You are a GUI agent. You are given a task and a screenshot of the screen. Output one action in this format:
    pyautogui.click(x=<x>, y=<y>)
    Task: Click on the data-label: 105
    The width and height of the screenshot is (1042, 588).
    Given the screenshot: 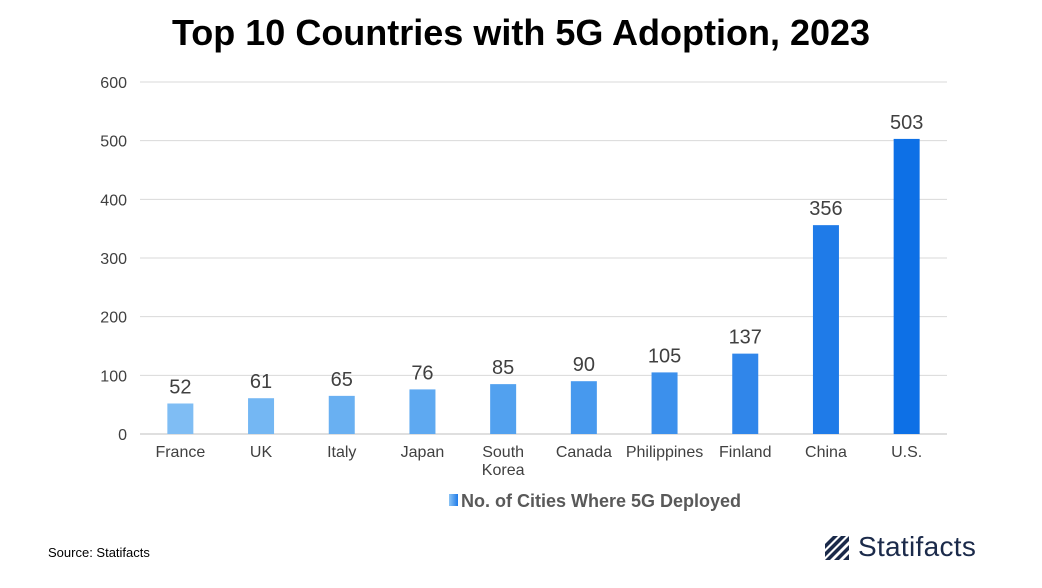 What is the action you would take?
    pyautogui.click(x=664, y=356)
    